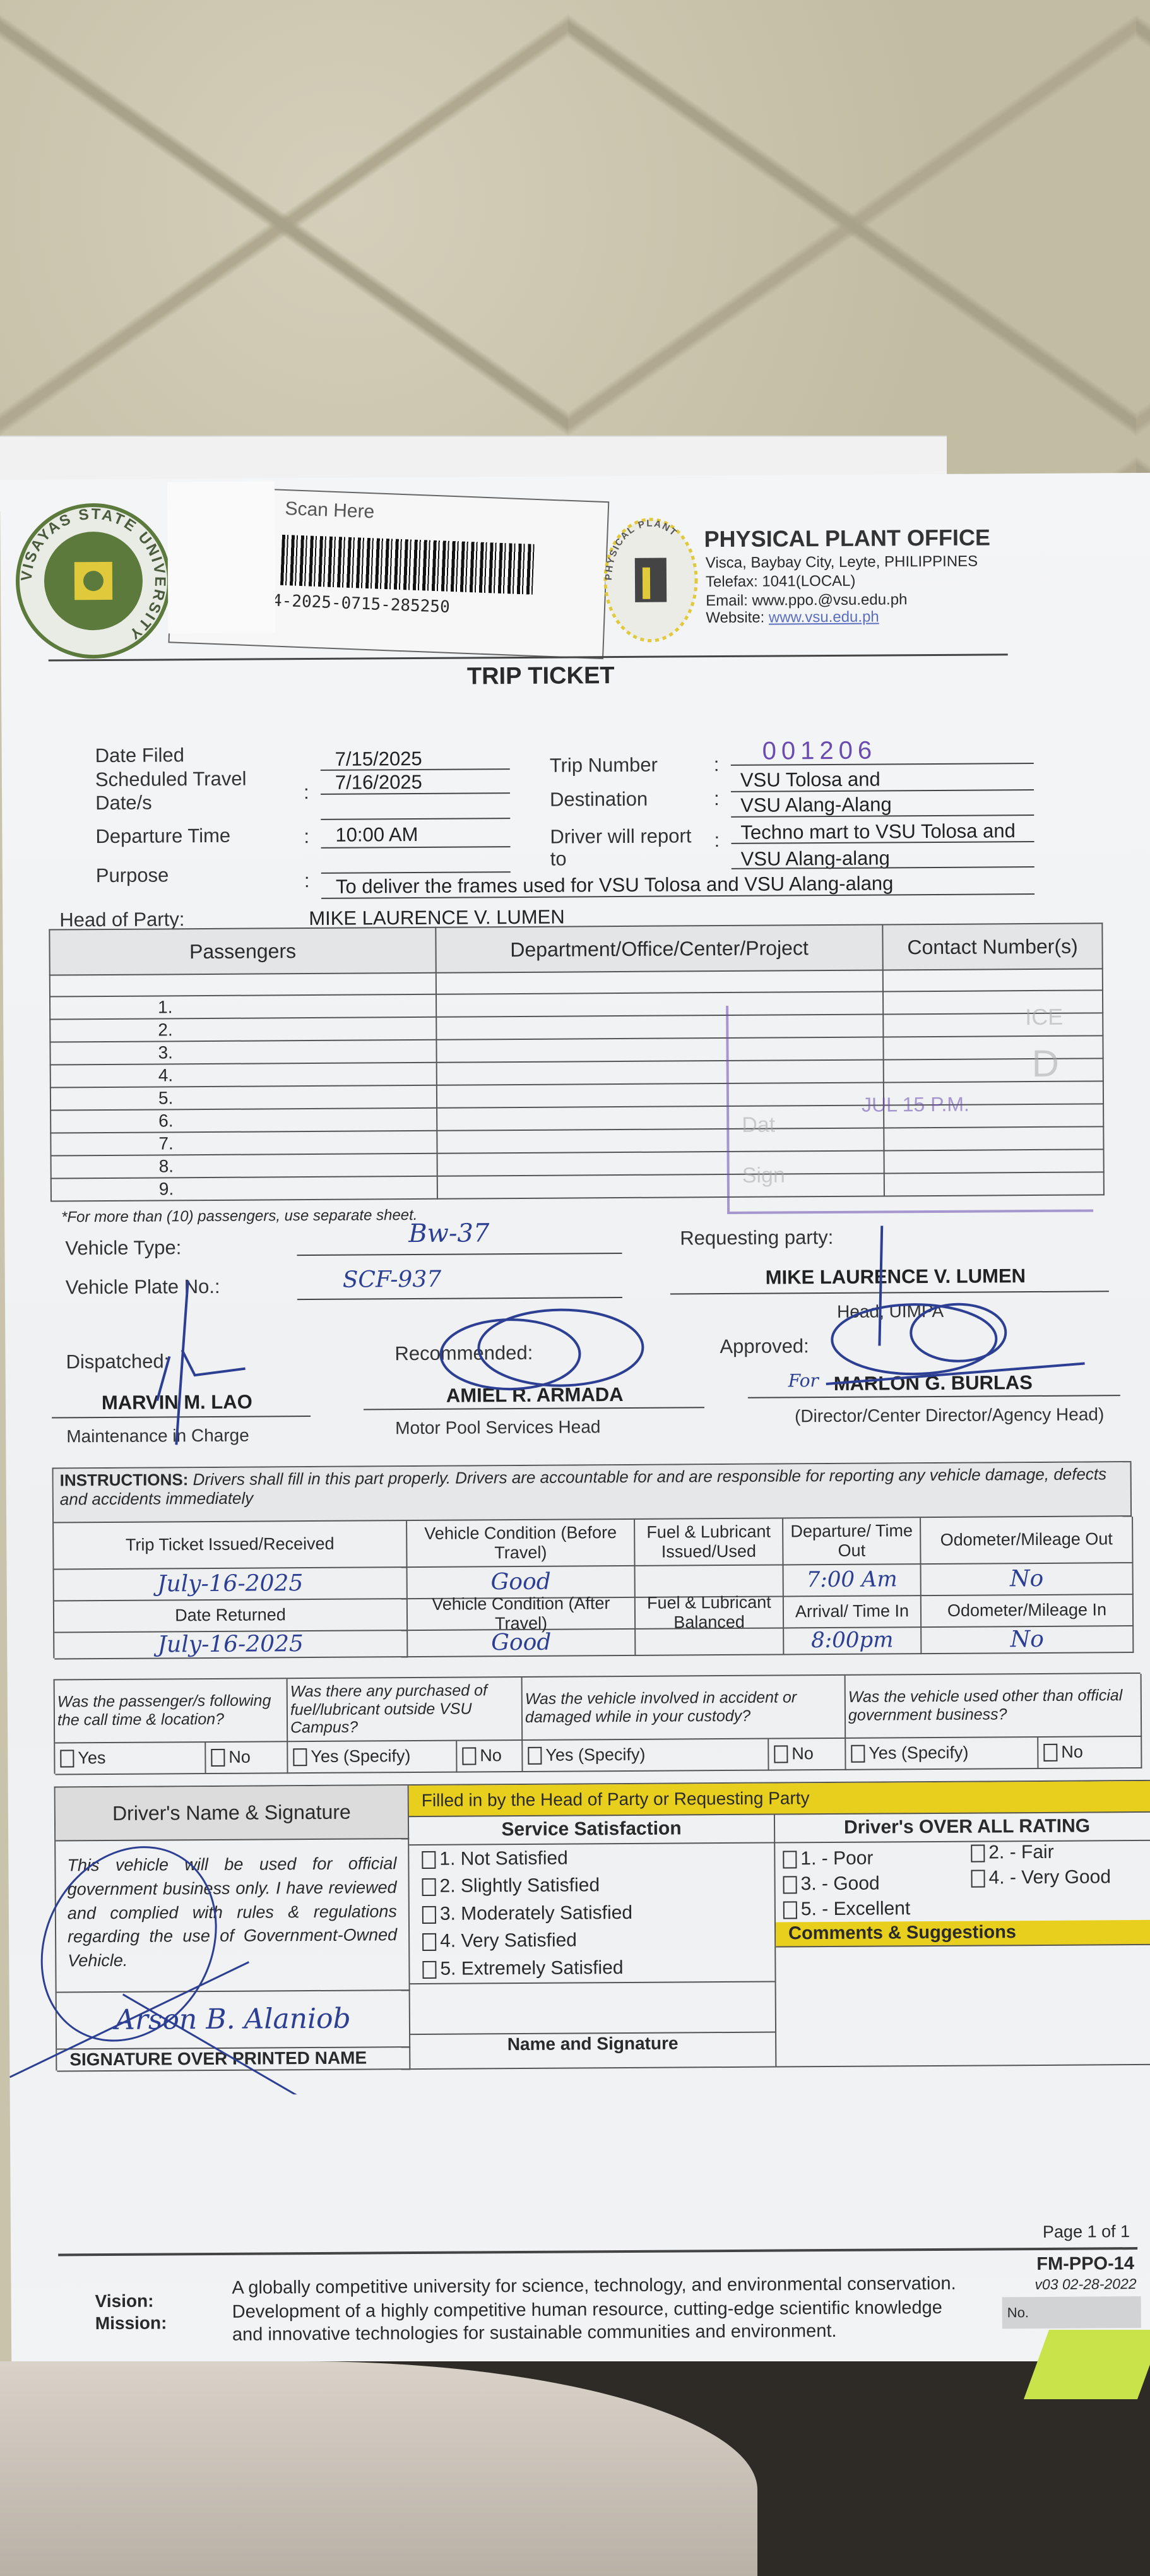  I want to click on rating-option: 1. - Poor, so click(828, 1858).